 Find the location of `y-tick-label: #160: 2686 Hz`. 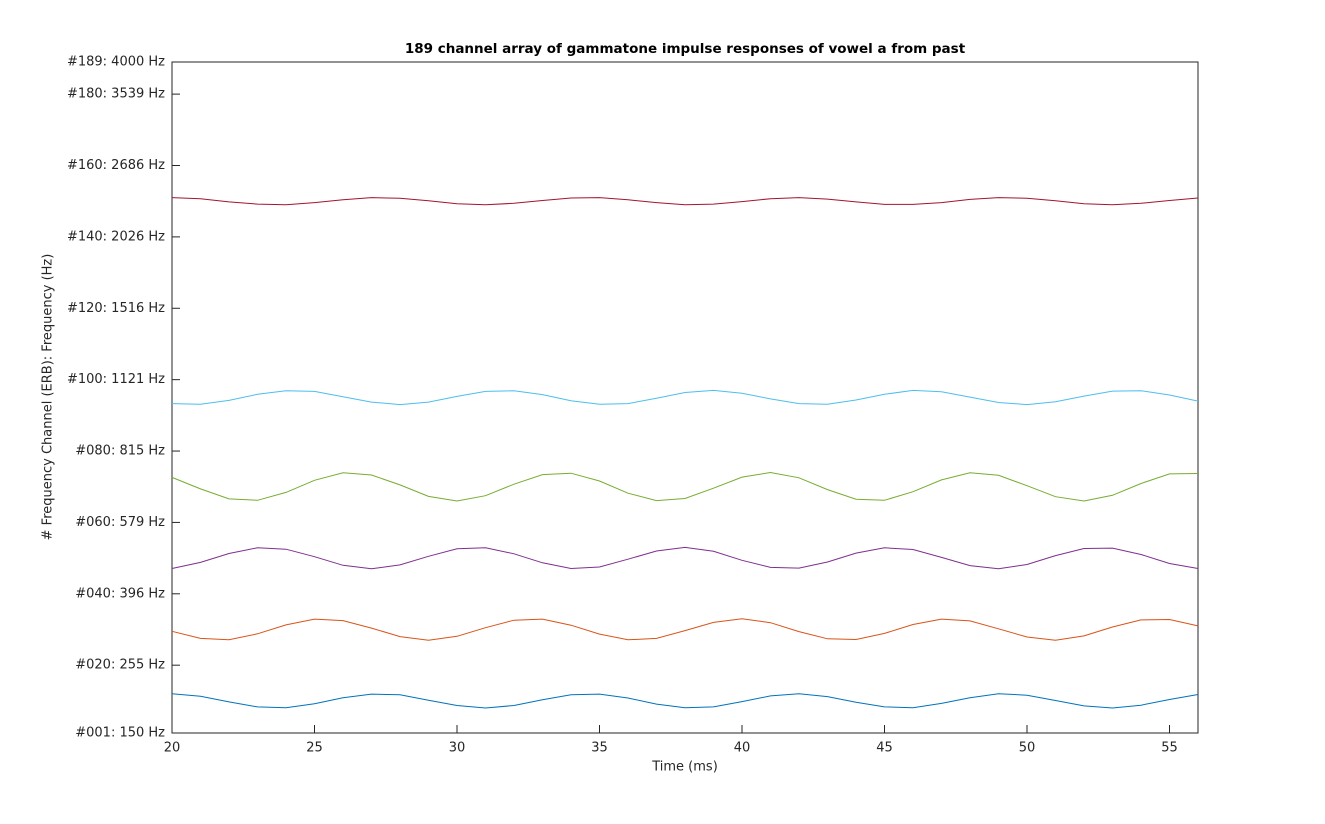

y-tick-label: #160: 2686 Hz is located at coordinates (116, 165).